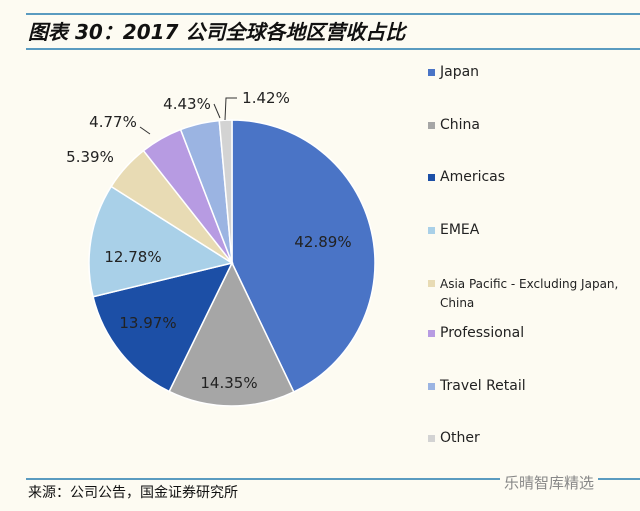  I want to click on chart-title: 图表 30：2017 公司全球各地区营收占比, so click(217, 32).